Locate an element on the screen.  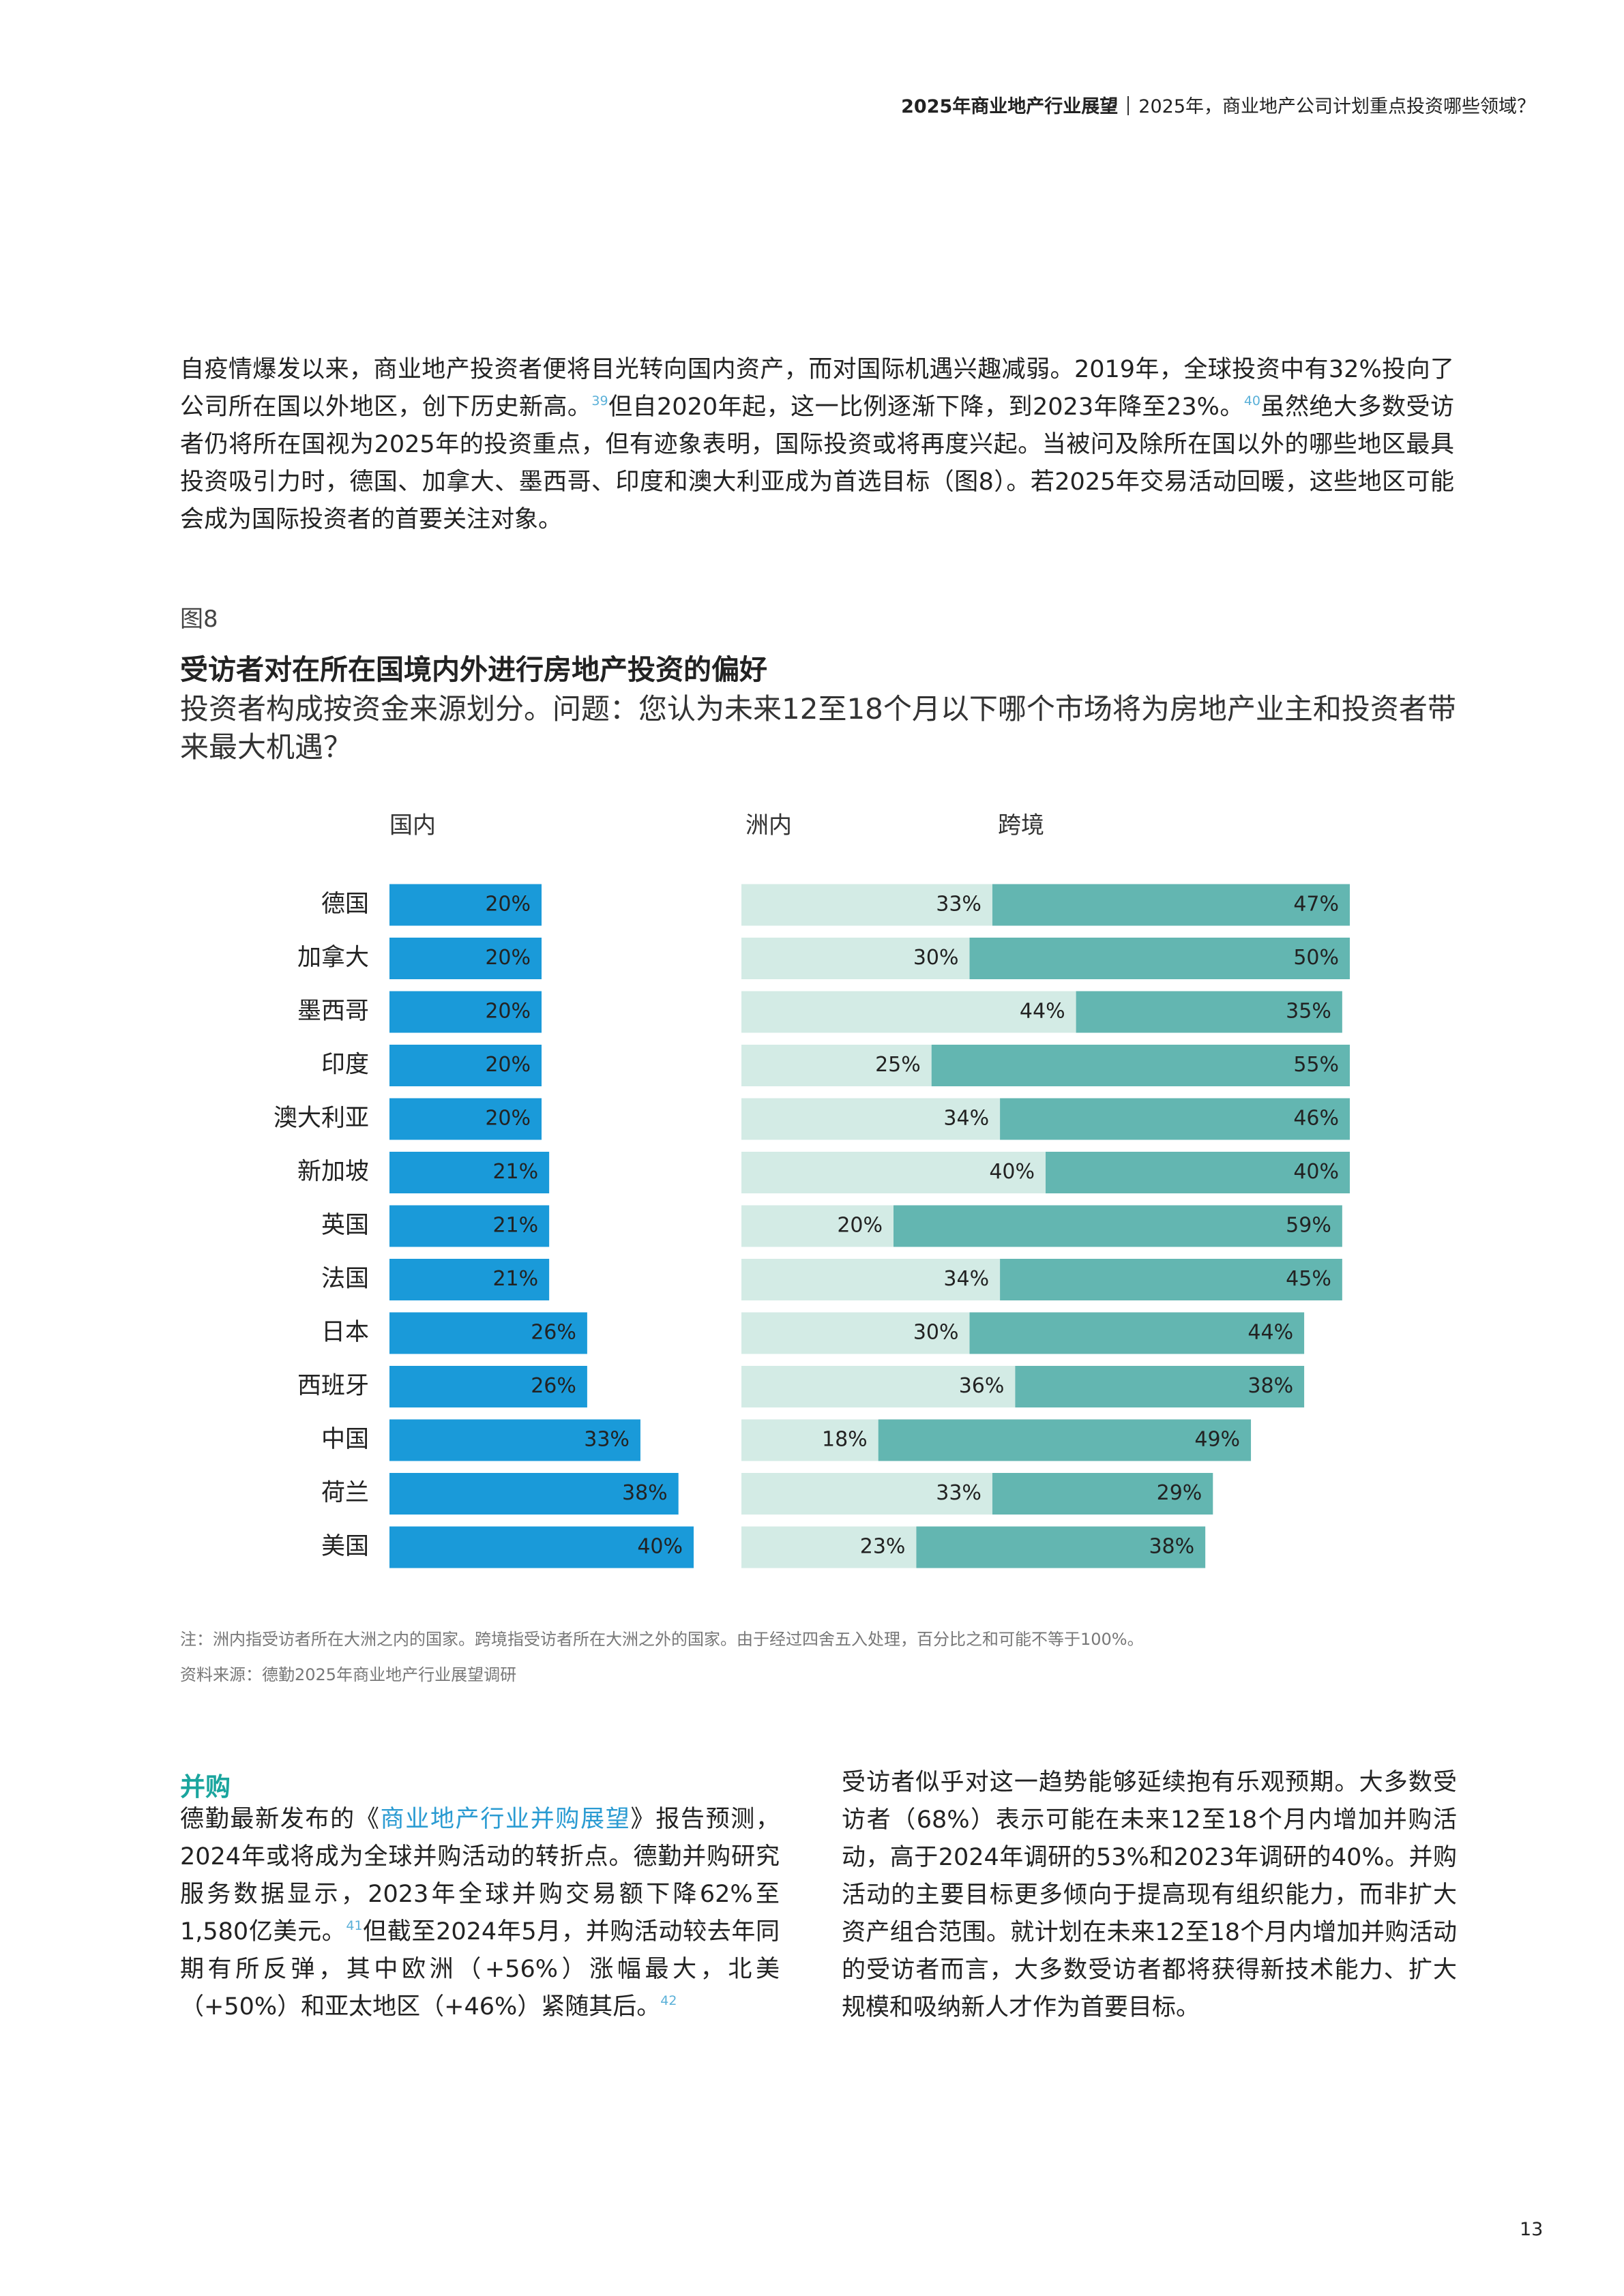
page-number: 13 is located at coordinates (1532, 2230).